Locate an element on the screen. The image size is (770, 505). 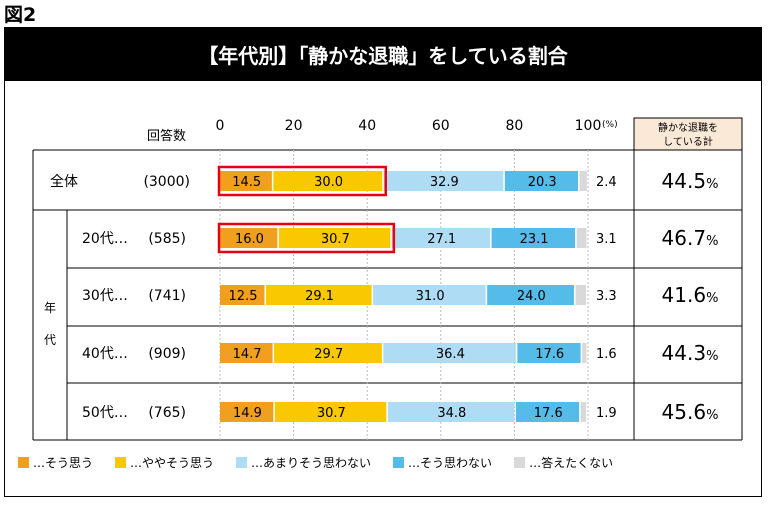
row-total-value: 46.7 is located at coordinates (684, 238).